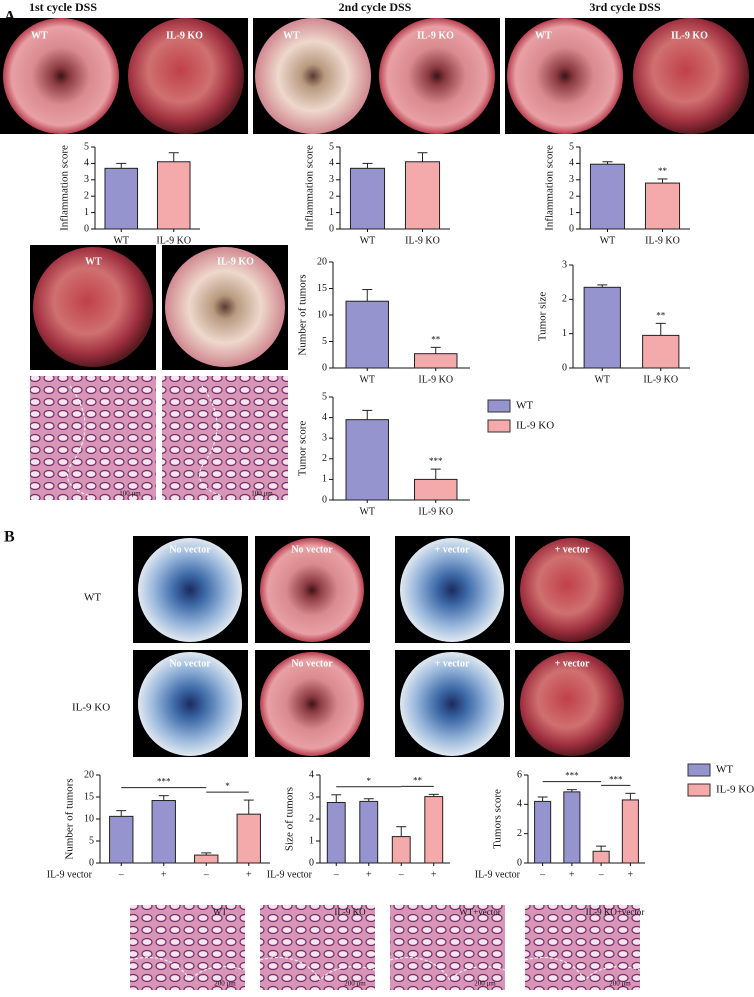  I want to click on panel-label: B, so click(9, 537).